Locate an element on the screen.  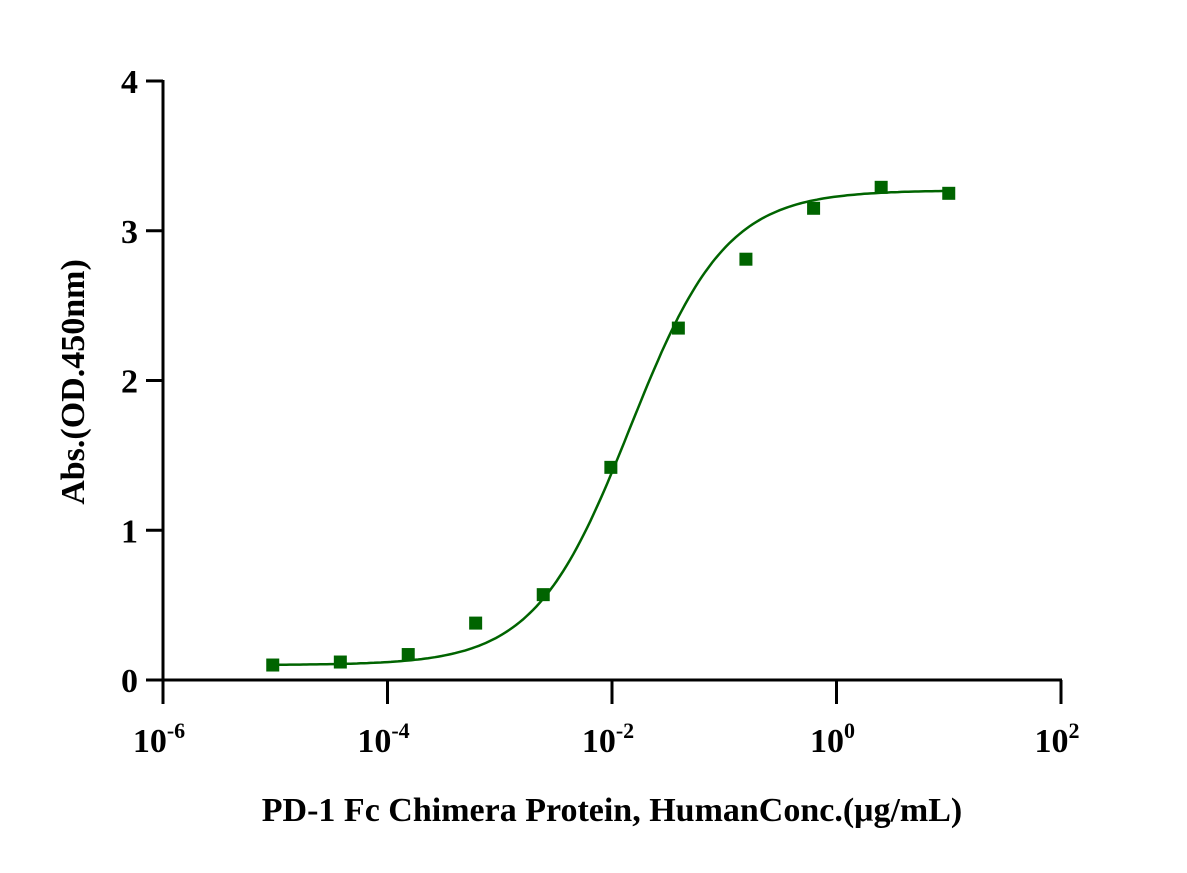
x-tick-exponent: 0 is located at coordinates (849, 730).